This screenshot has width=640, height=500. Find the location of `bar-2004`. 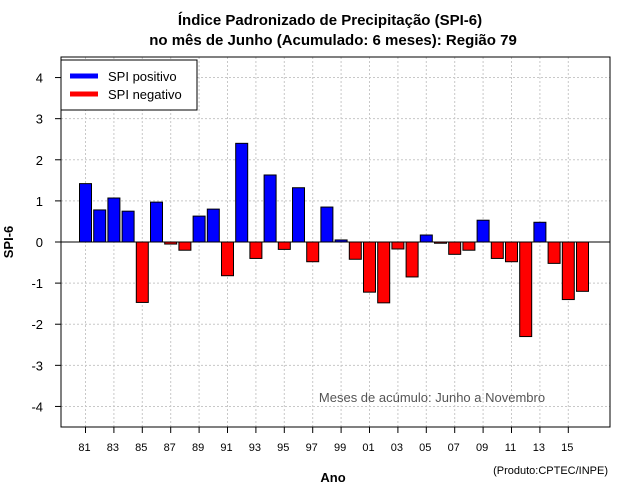

bar-2004 is located at coordinates (412, 259).